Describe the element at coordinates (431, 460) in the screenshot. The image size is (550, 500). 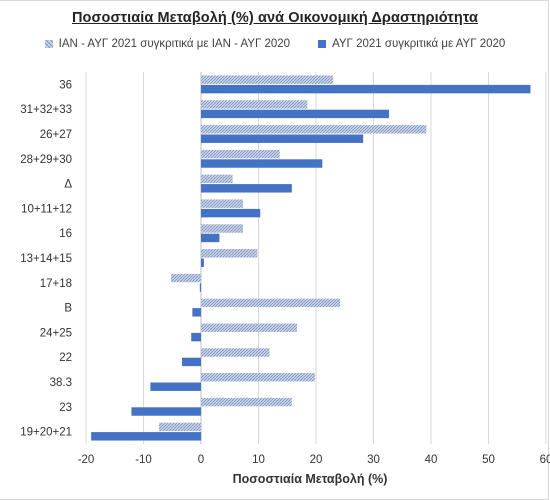
I see `x-tick-label-6: 40` at that location.